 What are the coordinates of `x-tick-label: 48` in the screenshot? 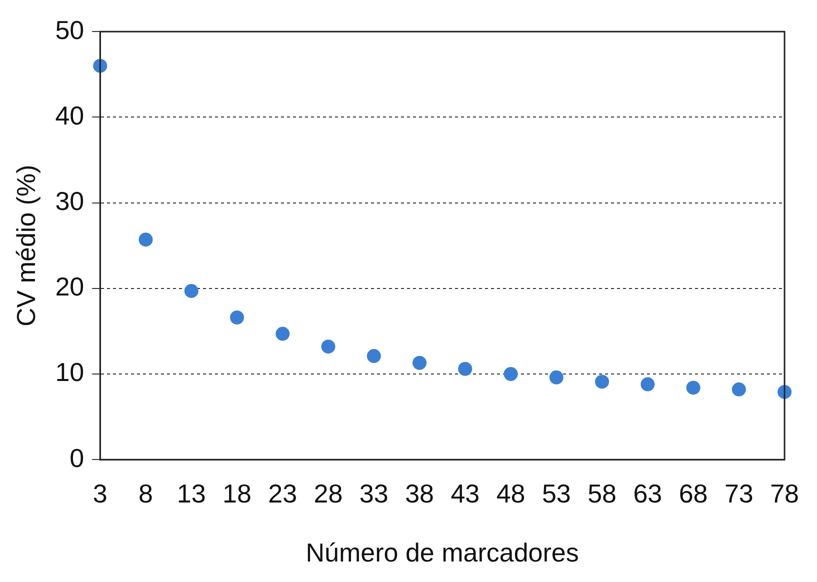 It's located at (511, 493).